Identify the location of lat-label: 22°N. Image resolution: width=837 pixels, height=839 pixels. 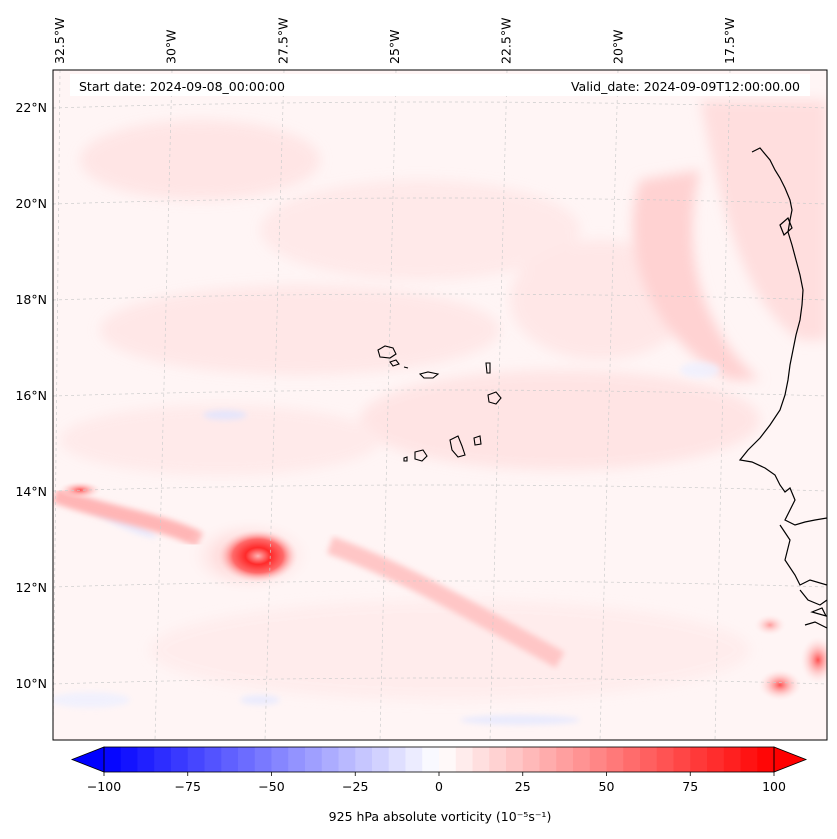
(31, 107).